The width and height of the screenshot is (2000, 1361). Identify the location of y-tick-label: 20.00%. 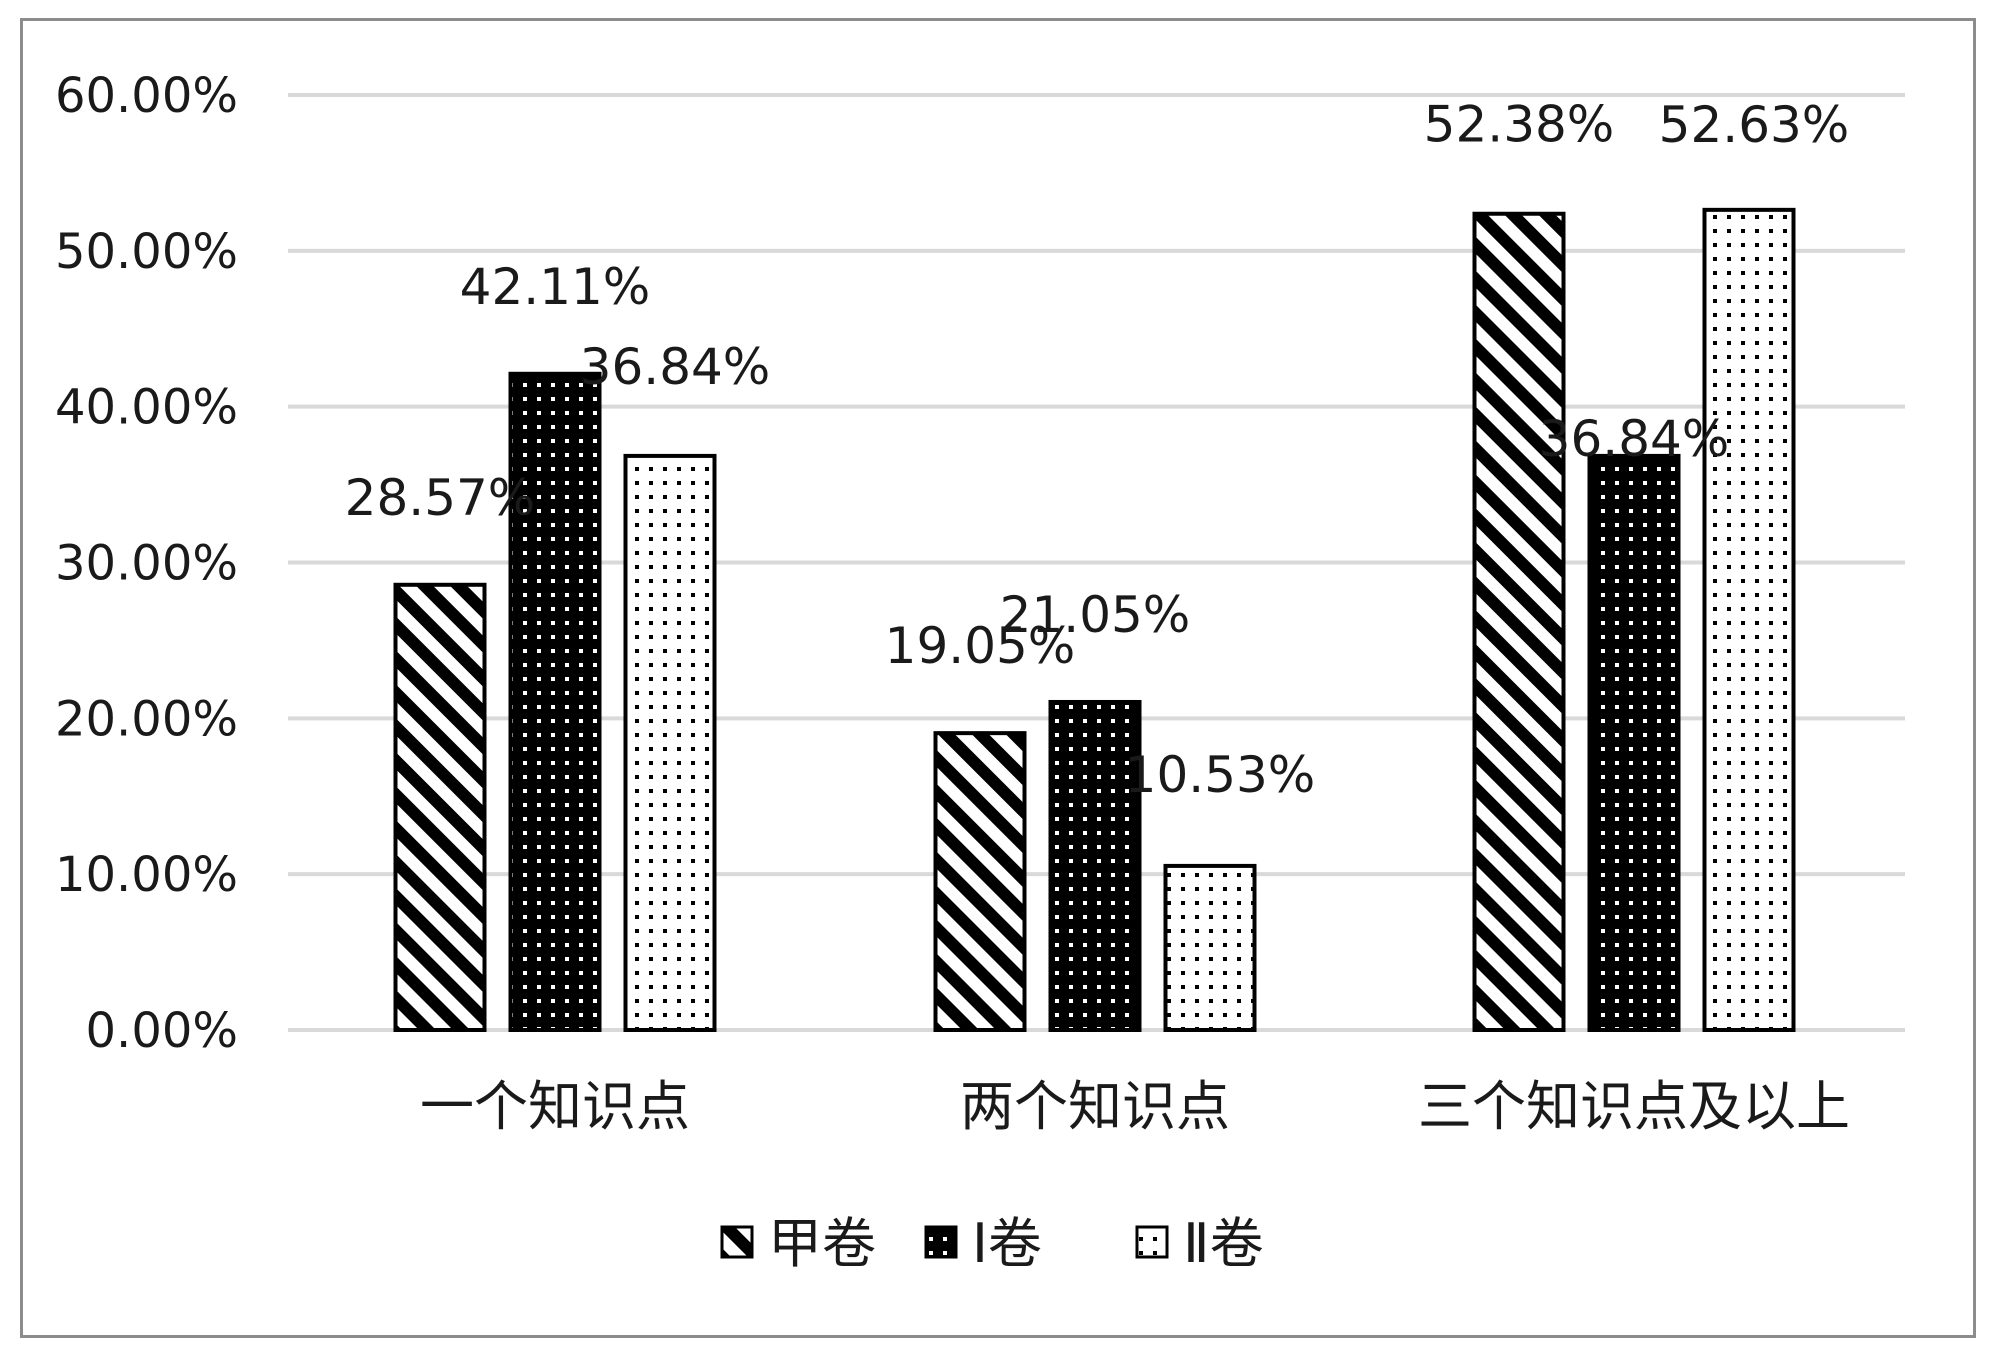
(146, 719).